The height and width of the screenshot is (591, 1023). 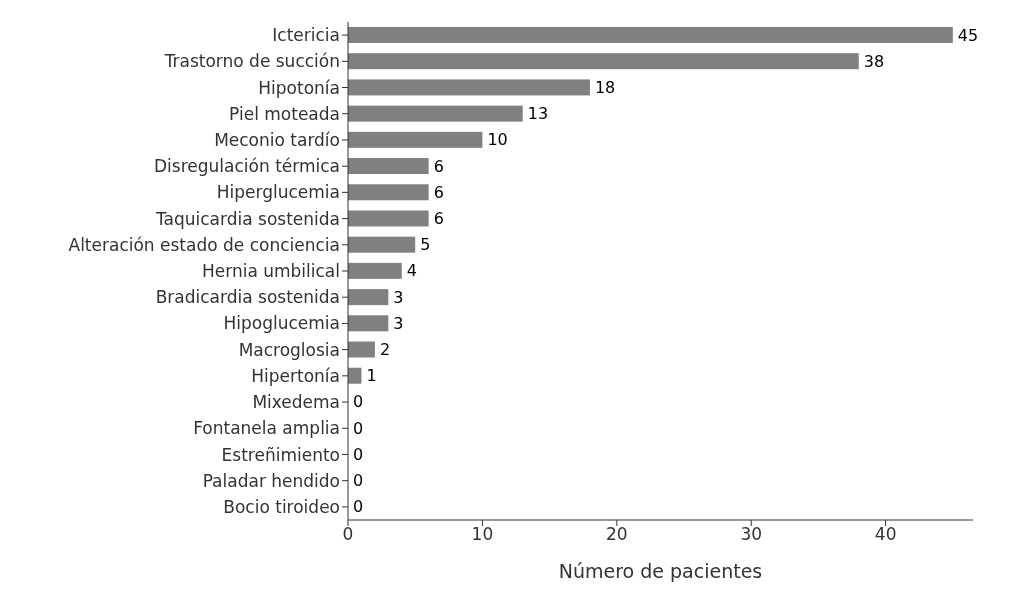 What do you see at coordinates (968, 35) in the screenshot?
I see `data-label: 45` at bounding box center [968, 35].